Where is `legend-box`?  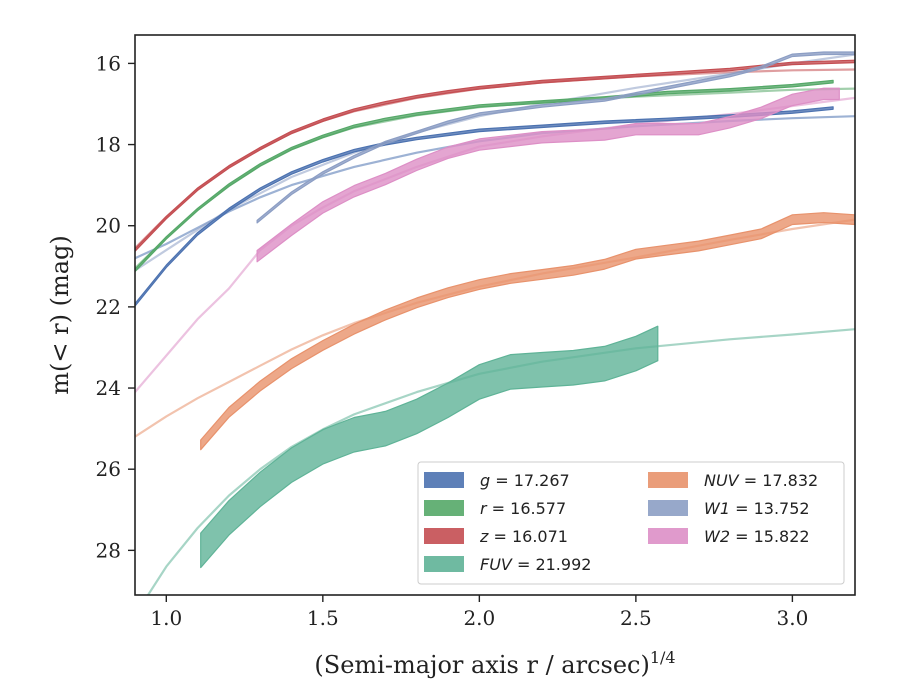
legend-box is located at coordinates (631, 523).